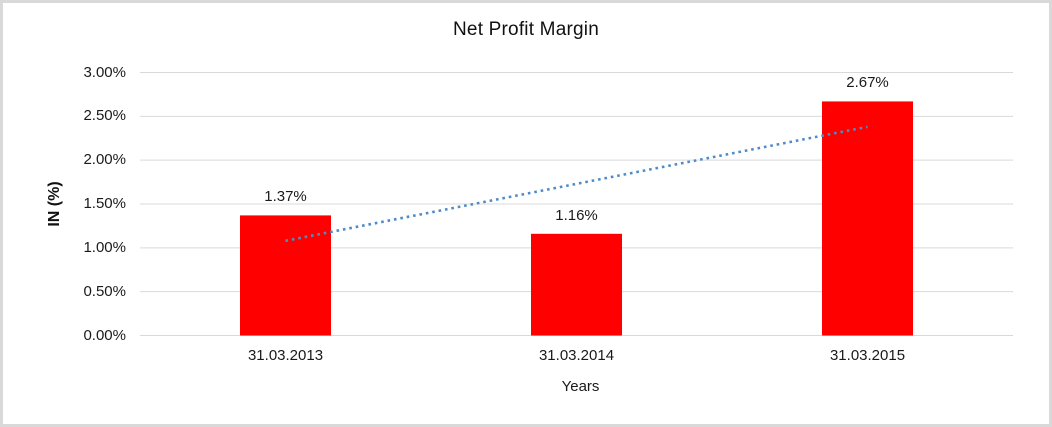 This screenshot has width=1052, height=427. What do you see at coordinates (580, 386) in the screenshot?
I see `x-axis-title: Years` at bounding box center [580, 386].